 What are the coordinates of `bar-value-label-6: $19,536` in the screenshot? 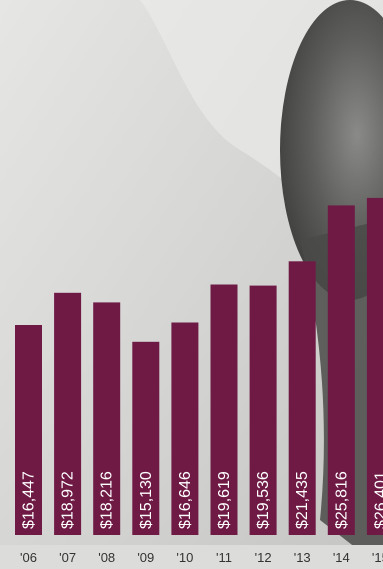 It's located at (263, 500).